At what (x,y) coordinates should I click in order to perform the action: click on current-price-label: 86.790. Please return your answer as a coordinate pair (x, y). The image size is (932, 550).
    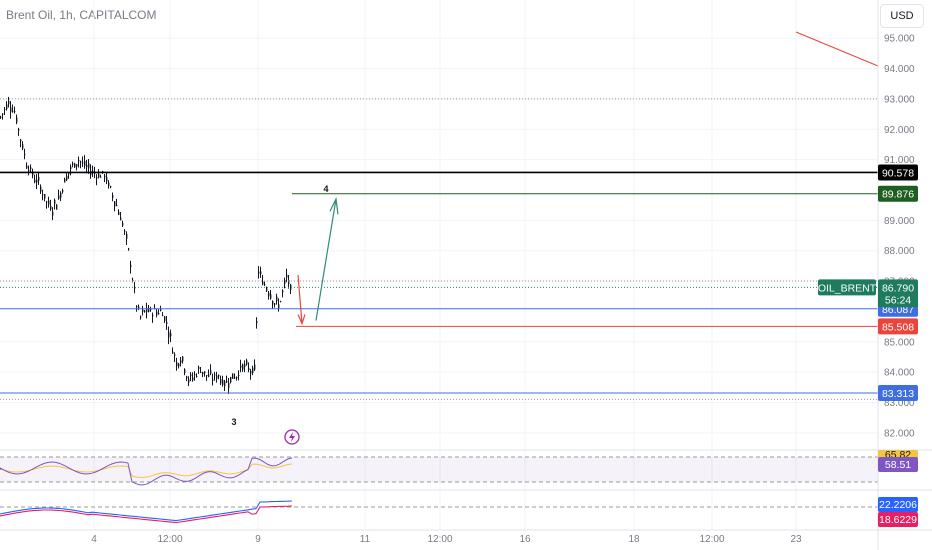
    Looking at the image, I should click on (898, 288).